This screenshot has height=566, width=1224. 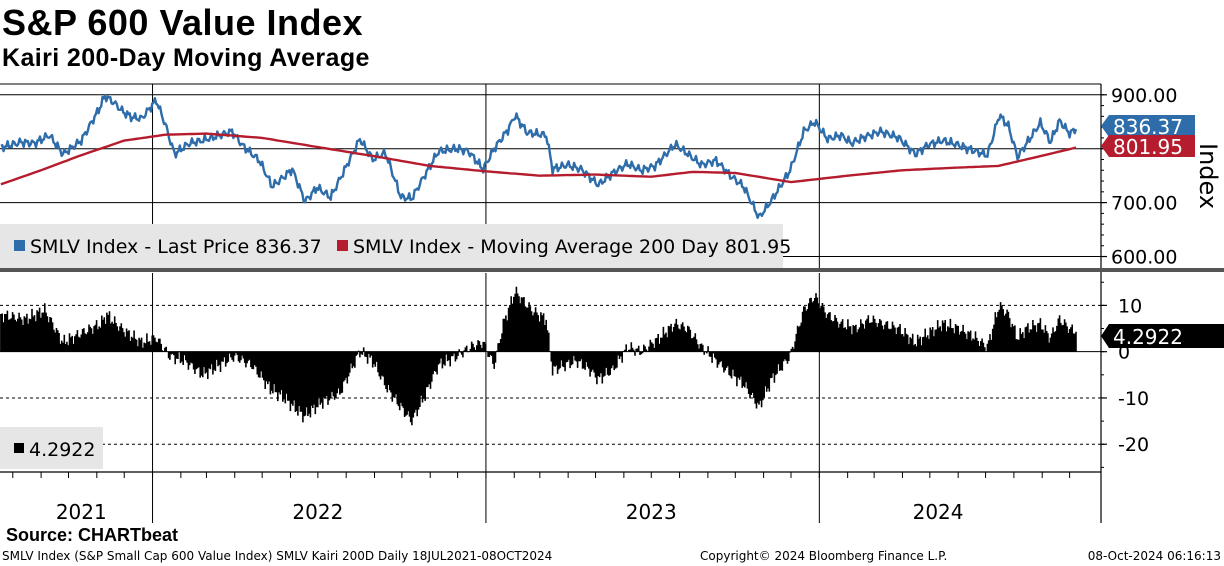 What do you see at coordinates (938, 512) in the screenshot?
I see `x-year-label-2024: 2024` at bounding box center [938, 512].